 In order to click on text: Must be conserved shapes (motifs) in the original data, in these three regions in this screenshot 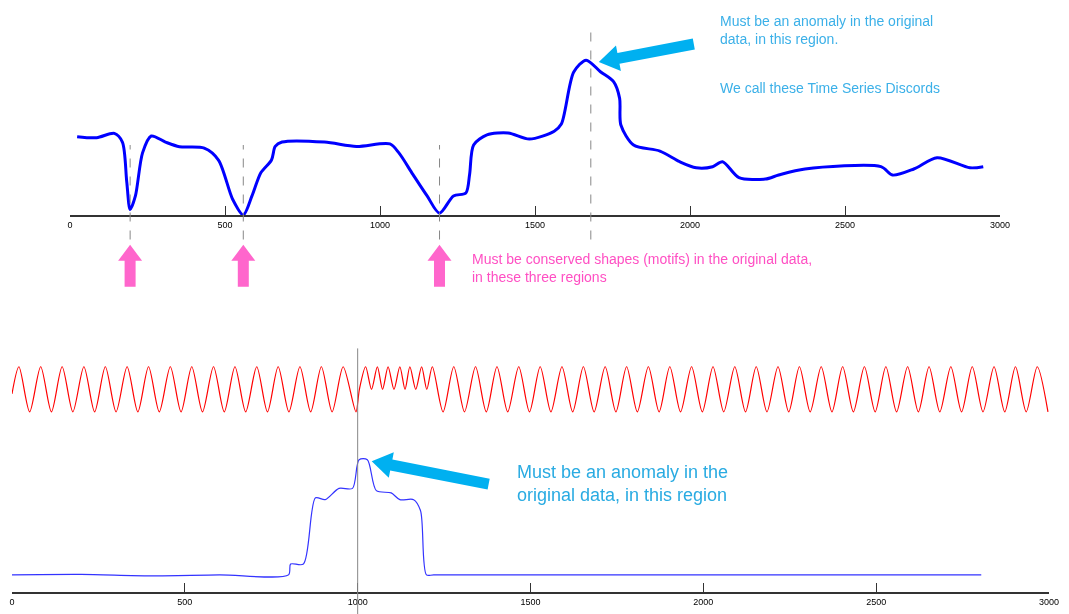, I will do `click(642, 268)`.